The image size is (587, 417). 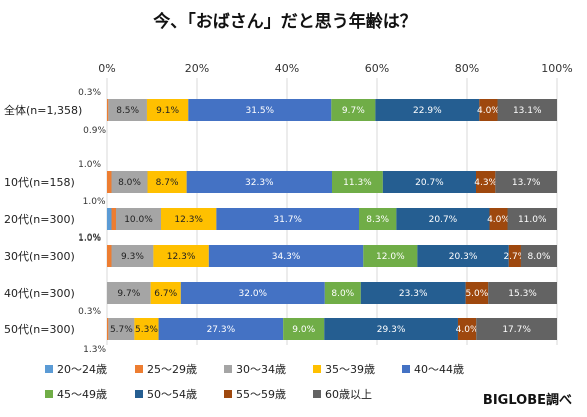 What do you see at coordinates (82, 394) in the screenshot?
I see `legend-label: 45～49歳` at bounding box center [82, 394].